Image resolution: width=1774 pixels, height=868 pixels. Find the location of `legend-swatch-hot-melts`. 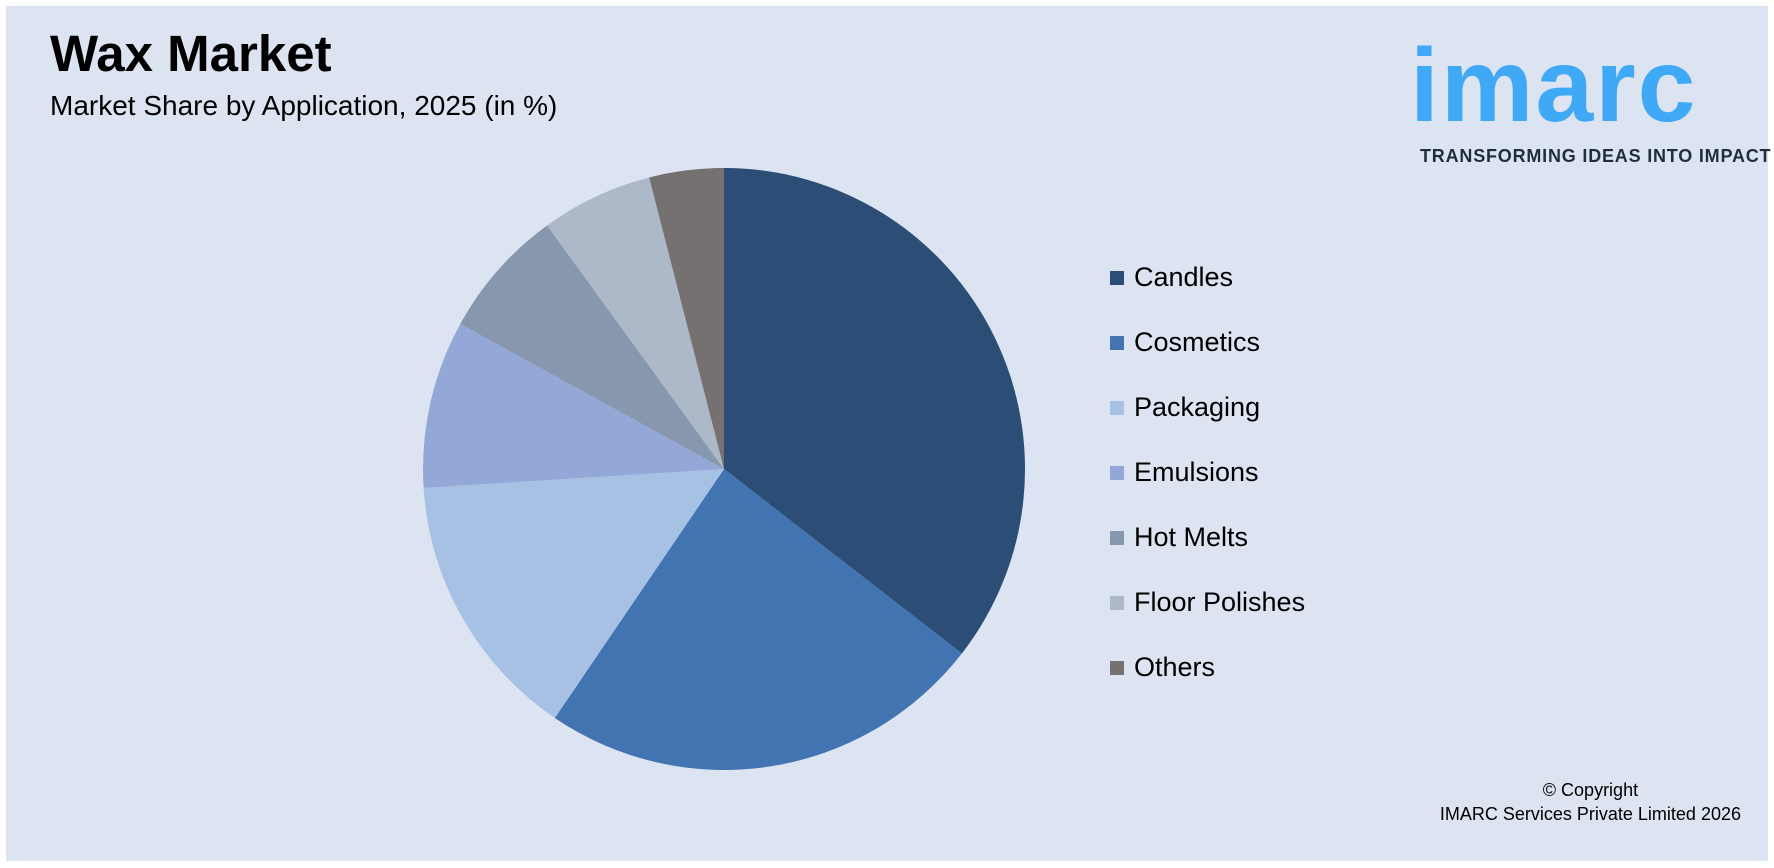

legend-swatch-hot-melts is located at coordinates (1117, 538).